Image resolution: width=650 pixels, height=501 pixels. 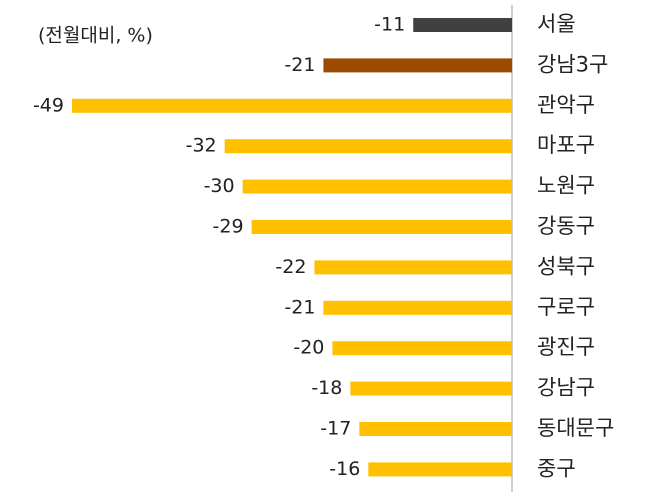 I want to click on value-label: -18, so click(x=326, y=388).